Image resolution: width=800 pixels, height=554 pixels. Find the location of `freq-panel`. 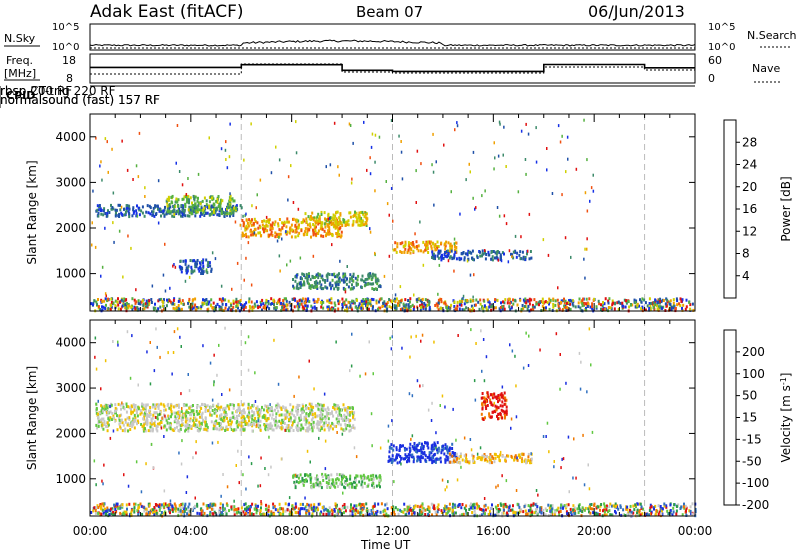

freq-panel is located at coordinates (392, 68).